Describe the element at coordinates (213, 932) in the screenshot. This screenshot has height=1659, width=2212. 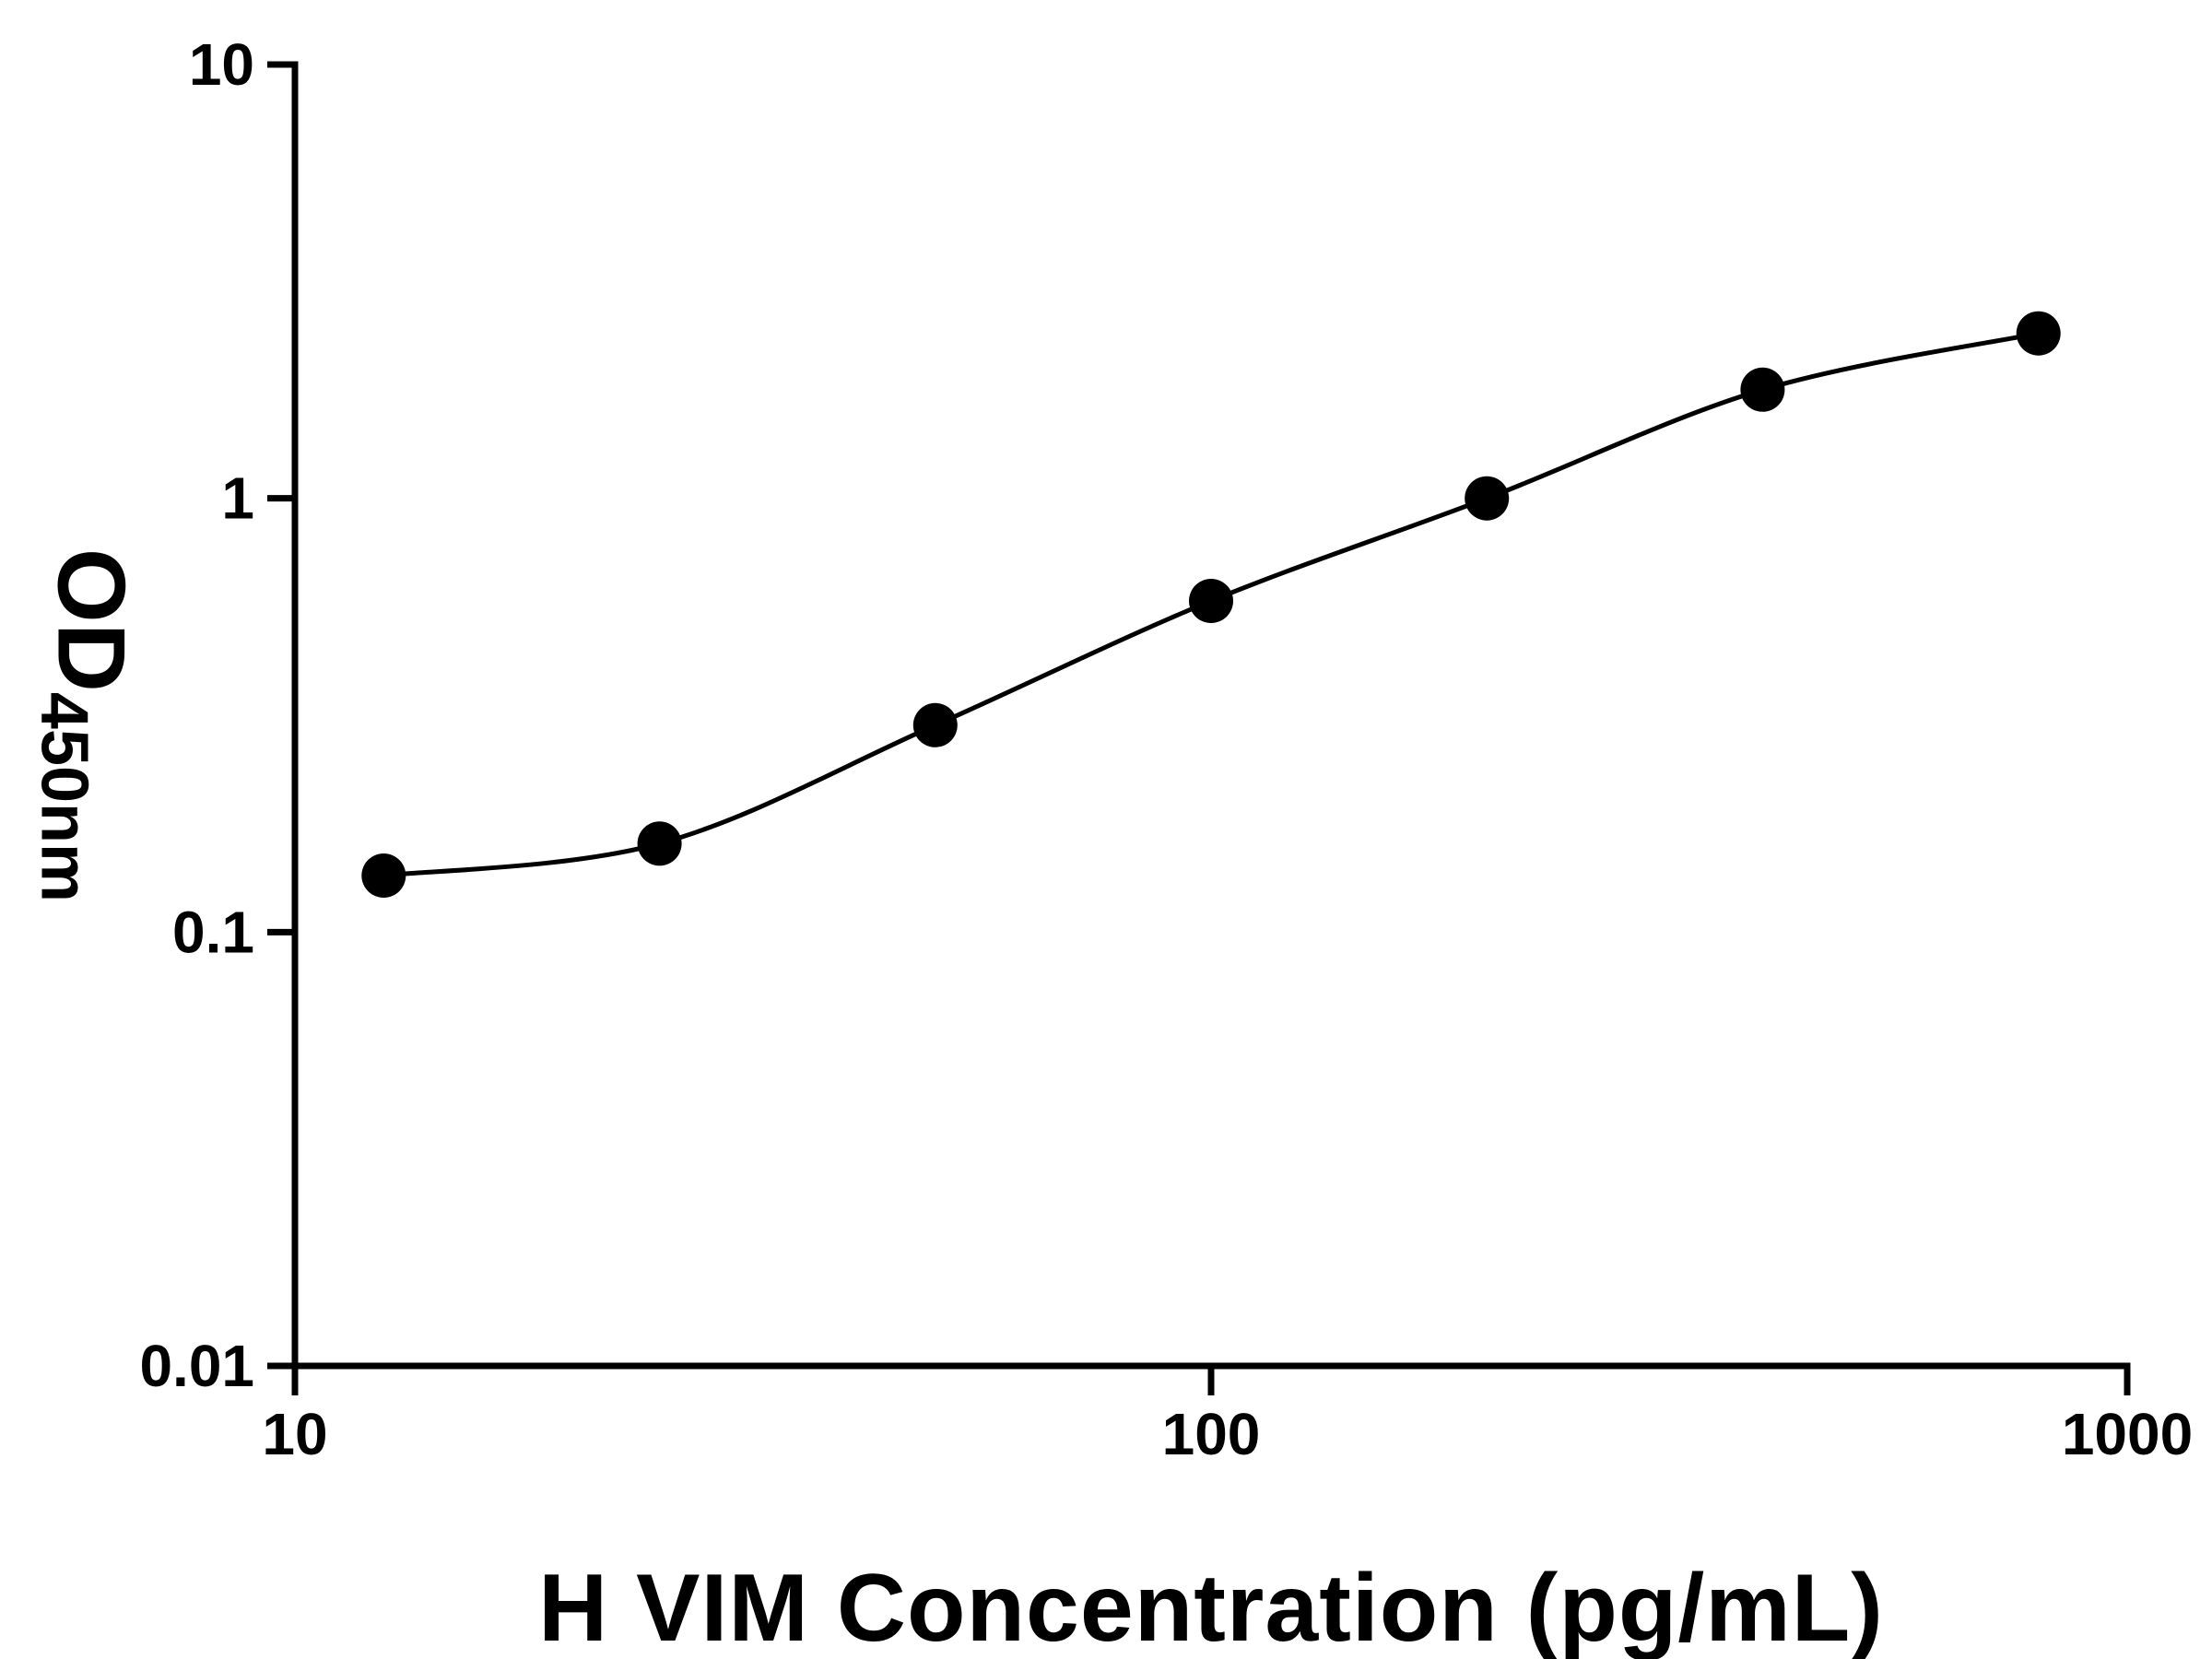
I see `y-tick-label: 0.1` at that location.